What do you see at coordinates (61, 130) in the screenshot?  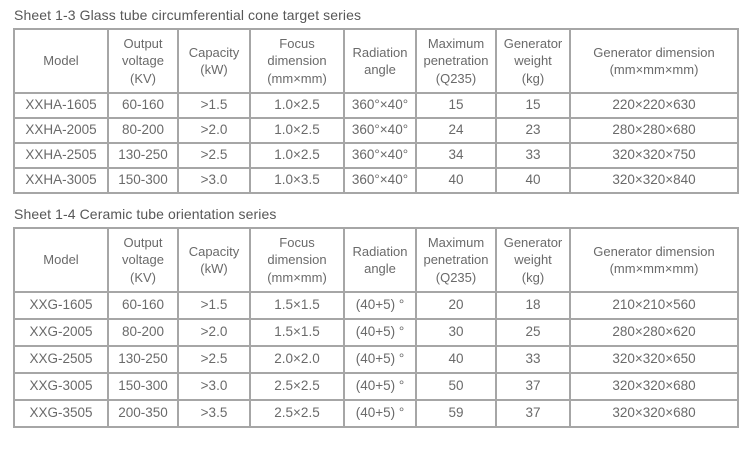 I see `cell-model: XXHA-2005` at bounding box center [61, 130].